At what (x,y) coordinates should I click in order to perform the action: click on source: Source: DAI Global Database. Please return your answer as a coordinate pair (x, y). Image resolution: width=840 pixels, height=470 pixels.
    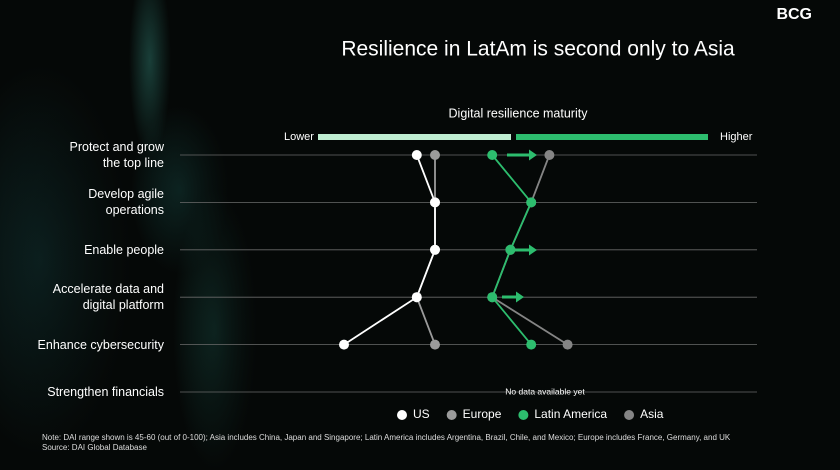
    Looking at the image, I should click on (94, 447).